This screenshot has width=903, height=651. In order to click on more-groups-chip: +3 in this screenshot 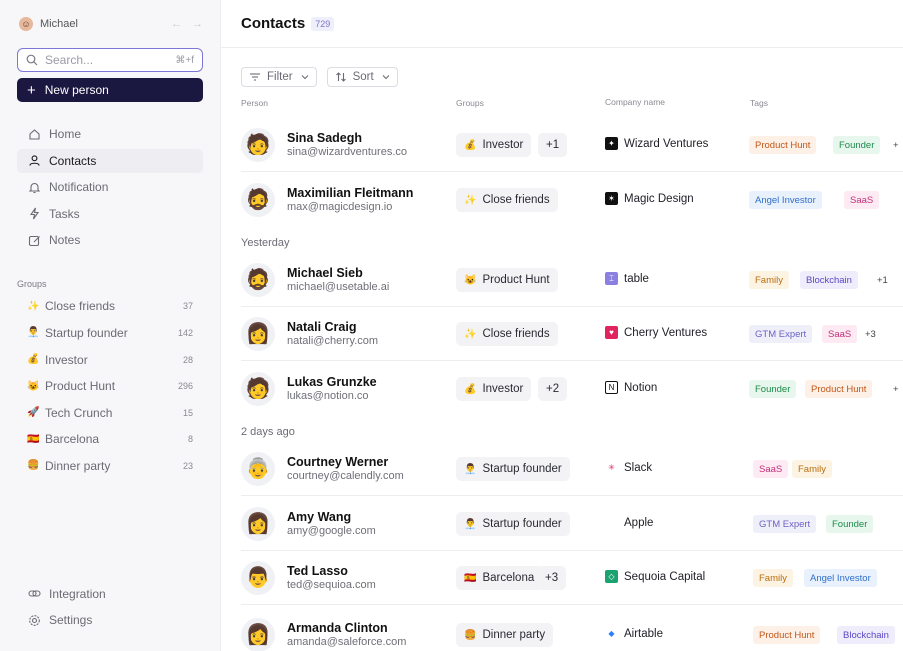, I will do `click(552, 578)`.